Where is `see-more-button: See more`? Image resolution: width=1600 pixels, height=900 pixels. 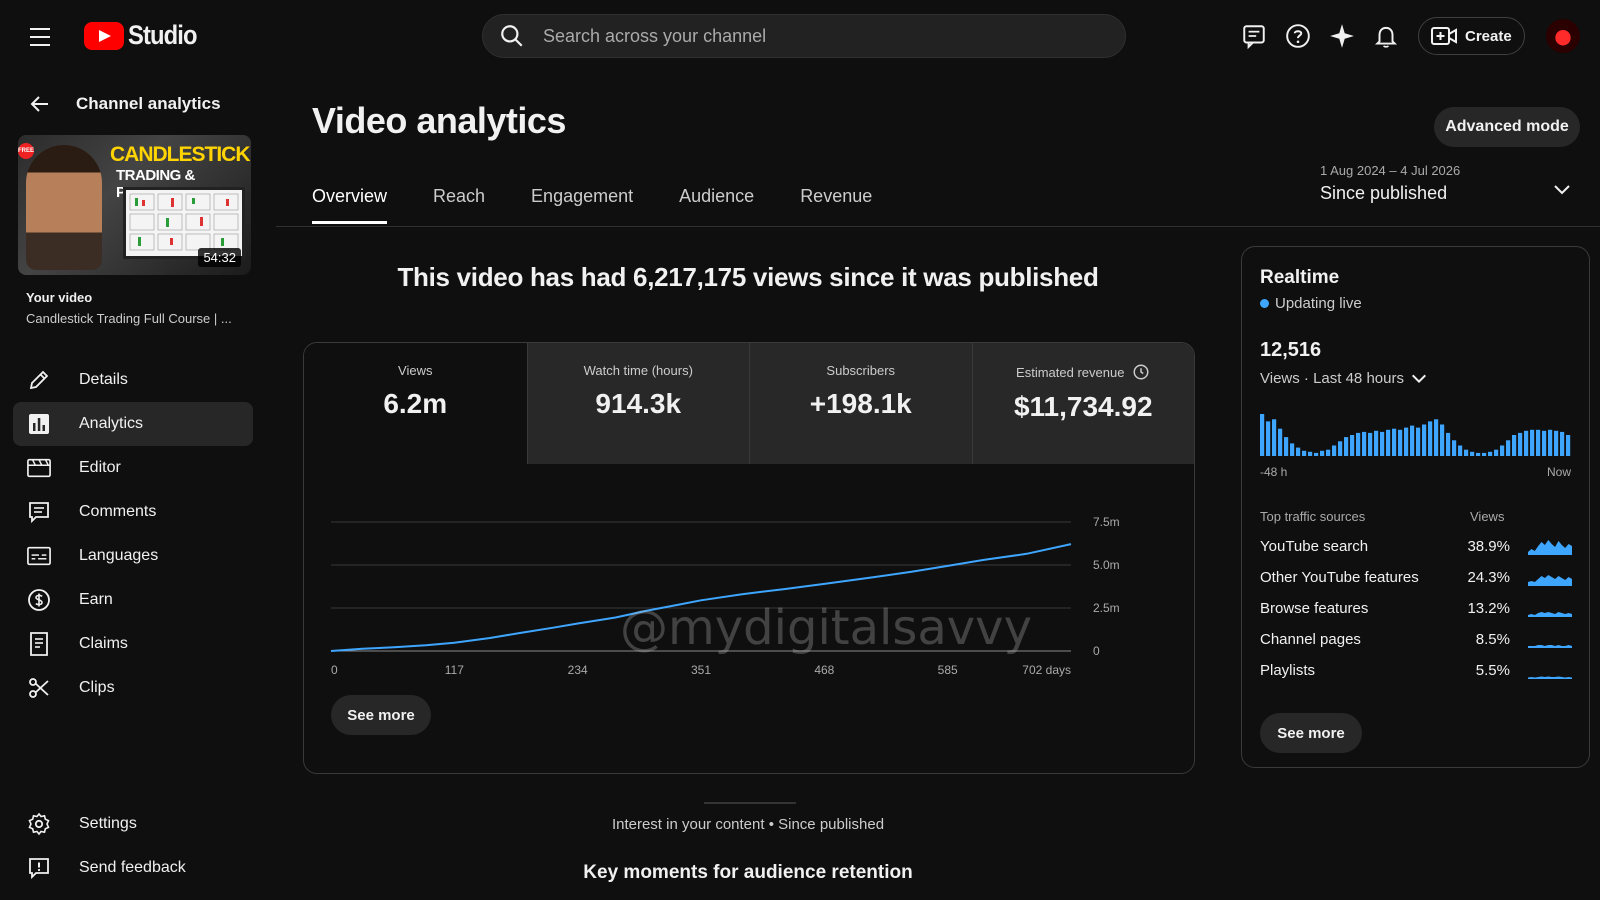 see-more-button: See more is located at coordinates (381, 715).